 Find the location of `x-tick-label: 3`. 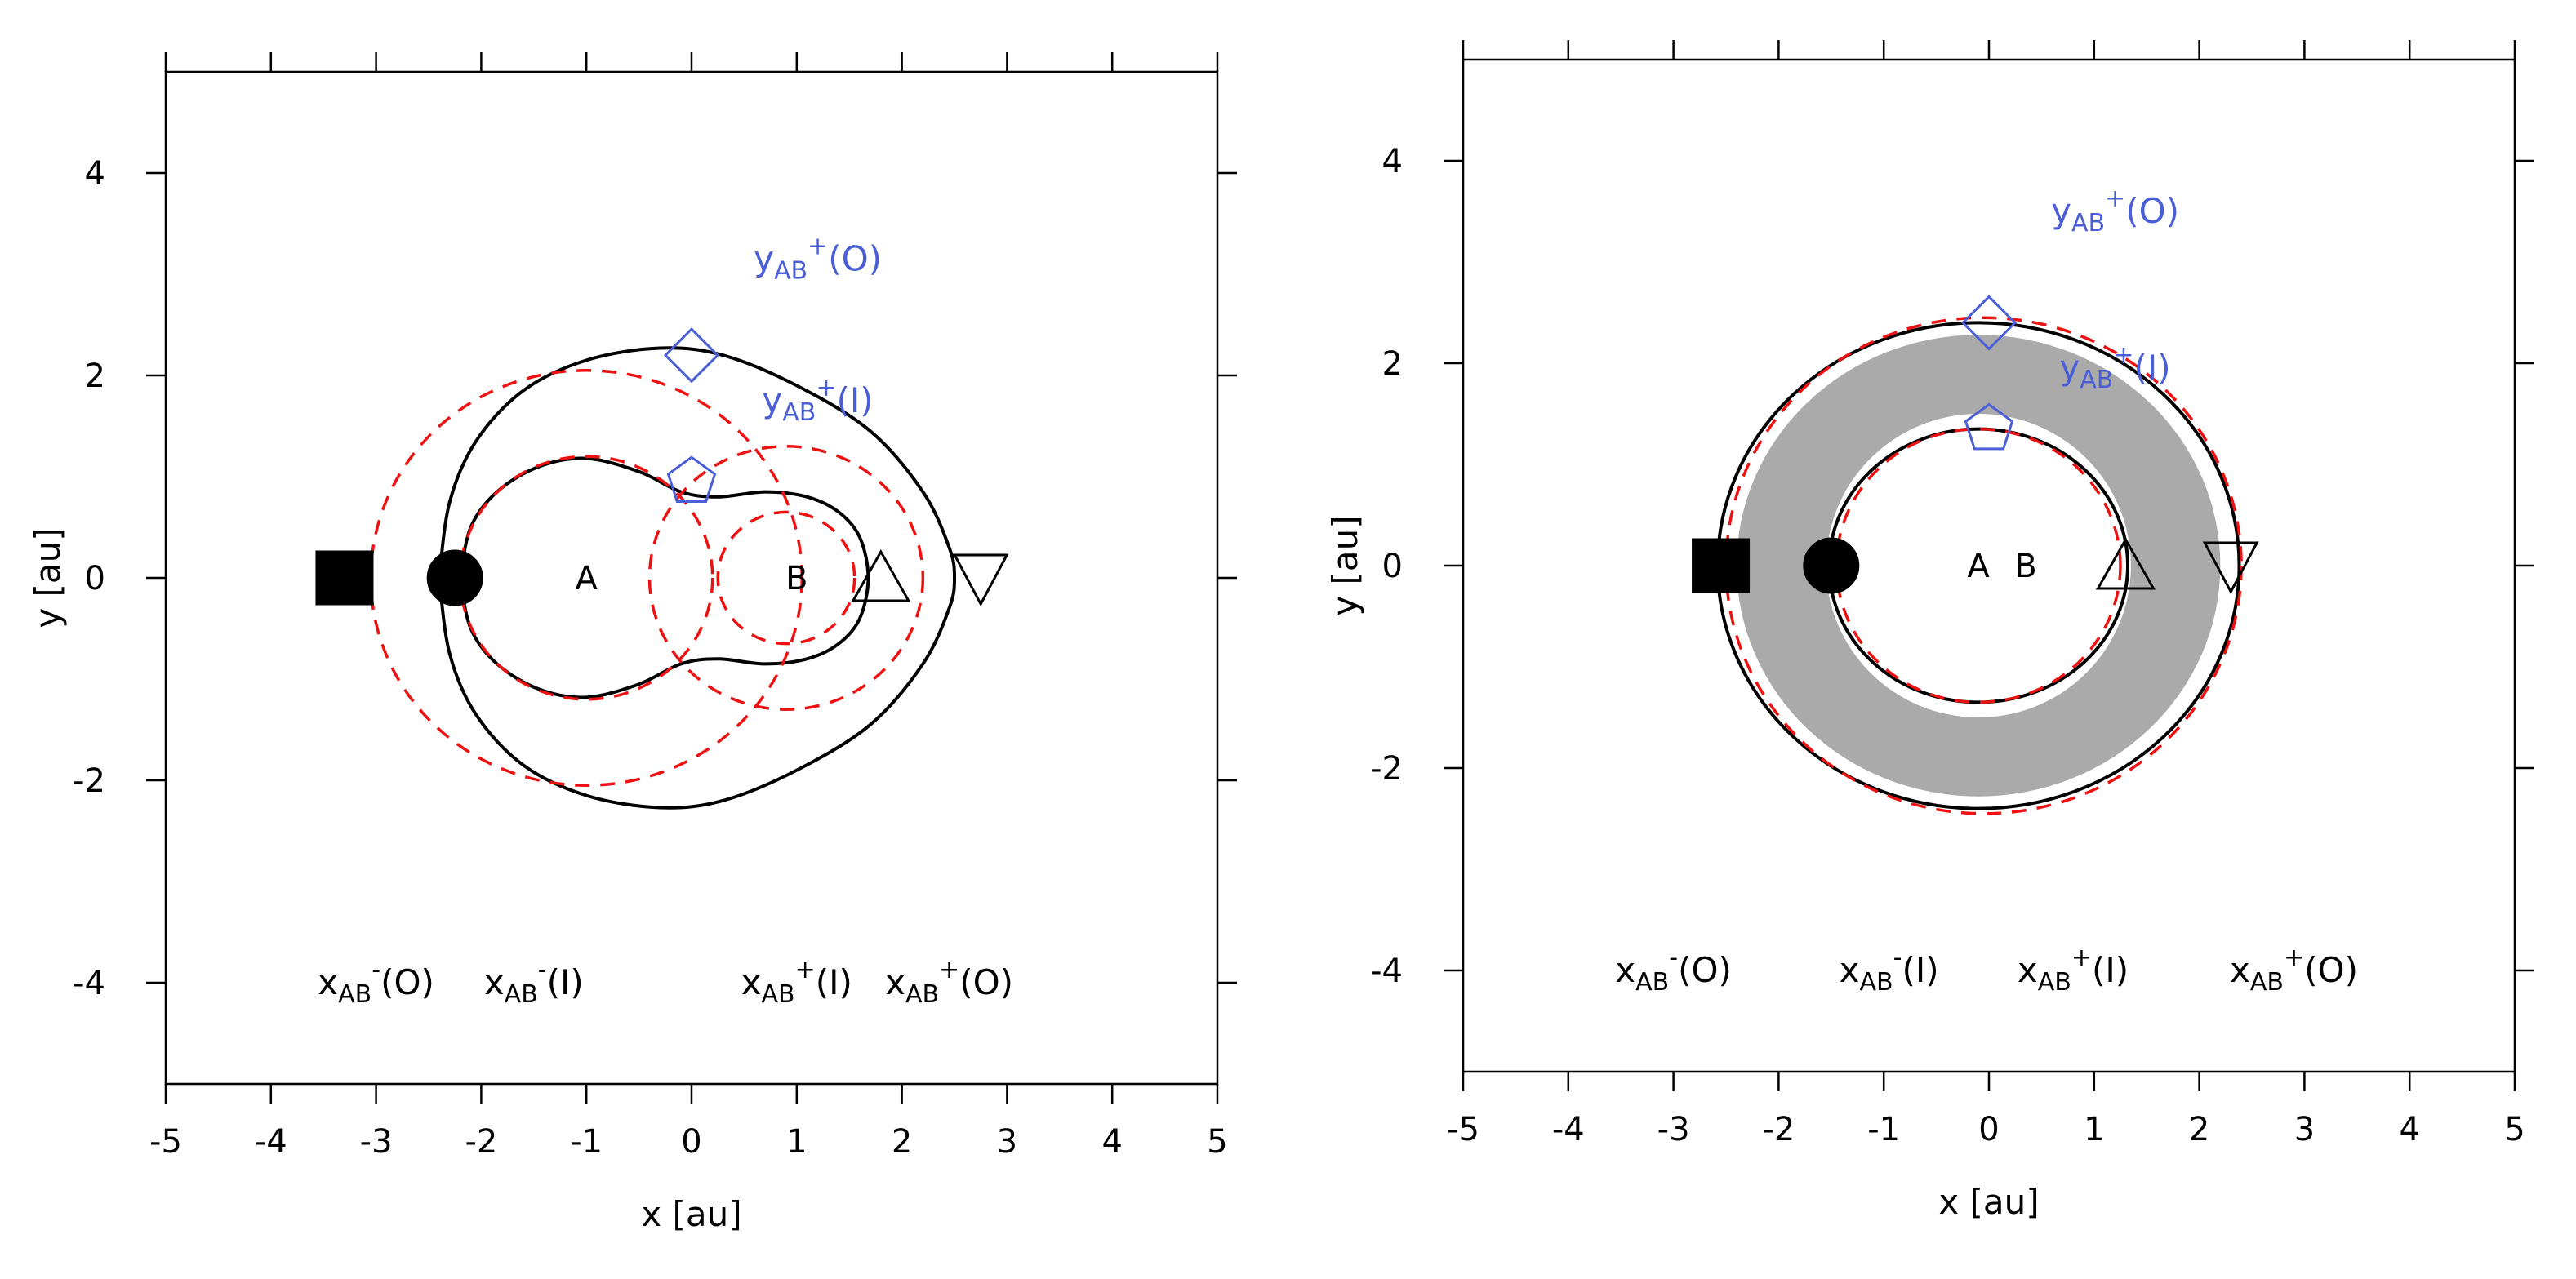

x-tick-label: 3 is located at coordinates (2304, 1130).